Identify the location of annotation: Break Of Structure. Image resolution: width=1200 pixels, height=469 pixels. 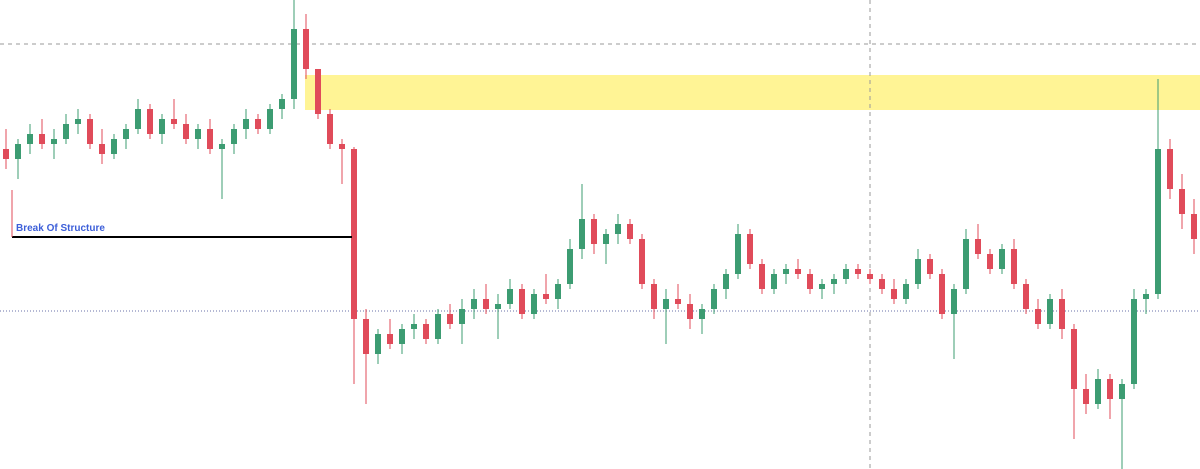
(60, 228).